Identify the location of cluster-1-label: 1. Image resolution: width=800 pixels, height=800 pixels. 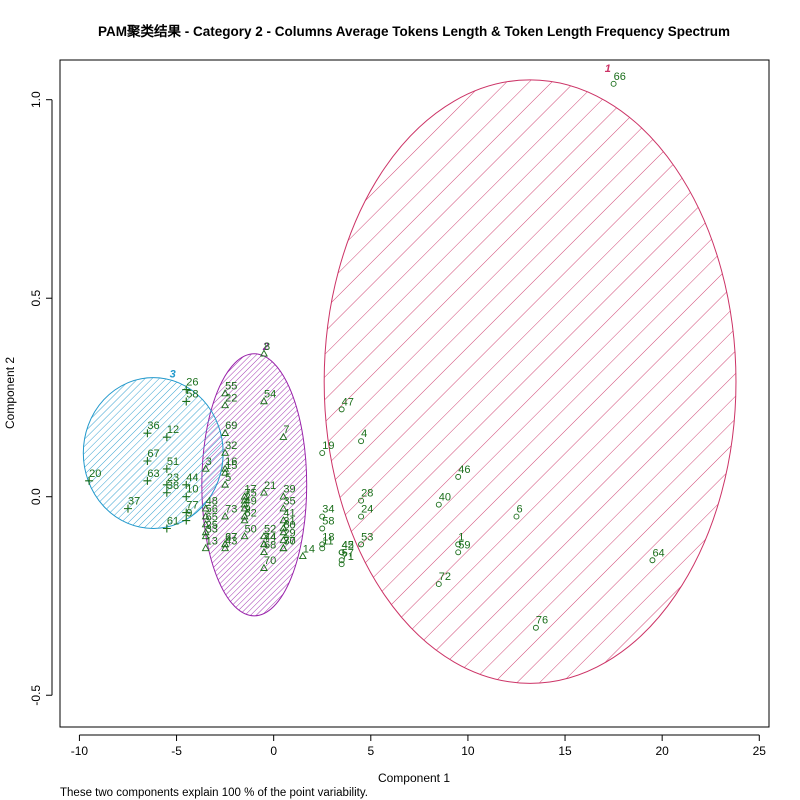
(608, 69).